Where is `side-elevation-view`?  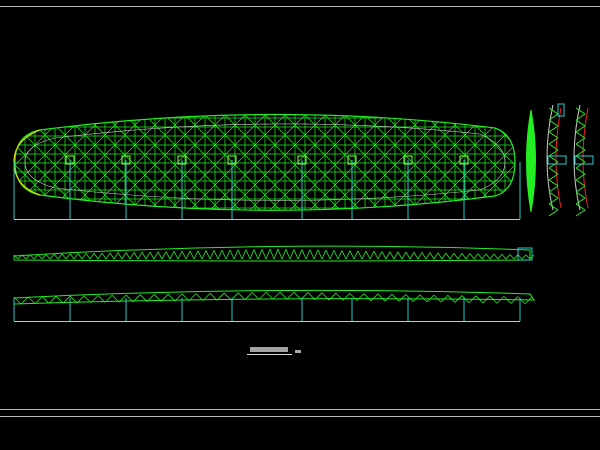
side-elevation-view is located at coordinates (274, 305).